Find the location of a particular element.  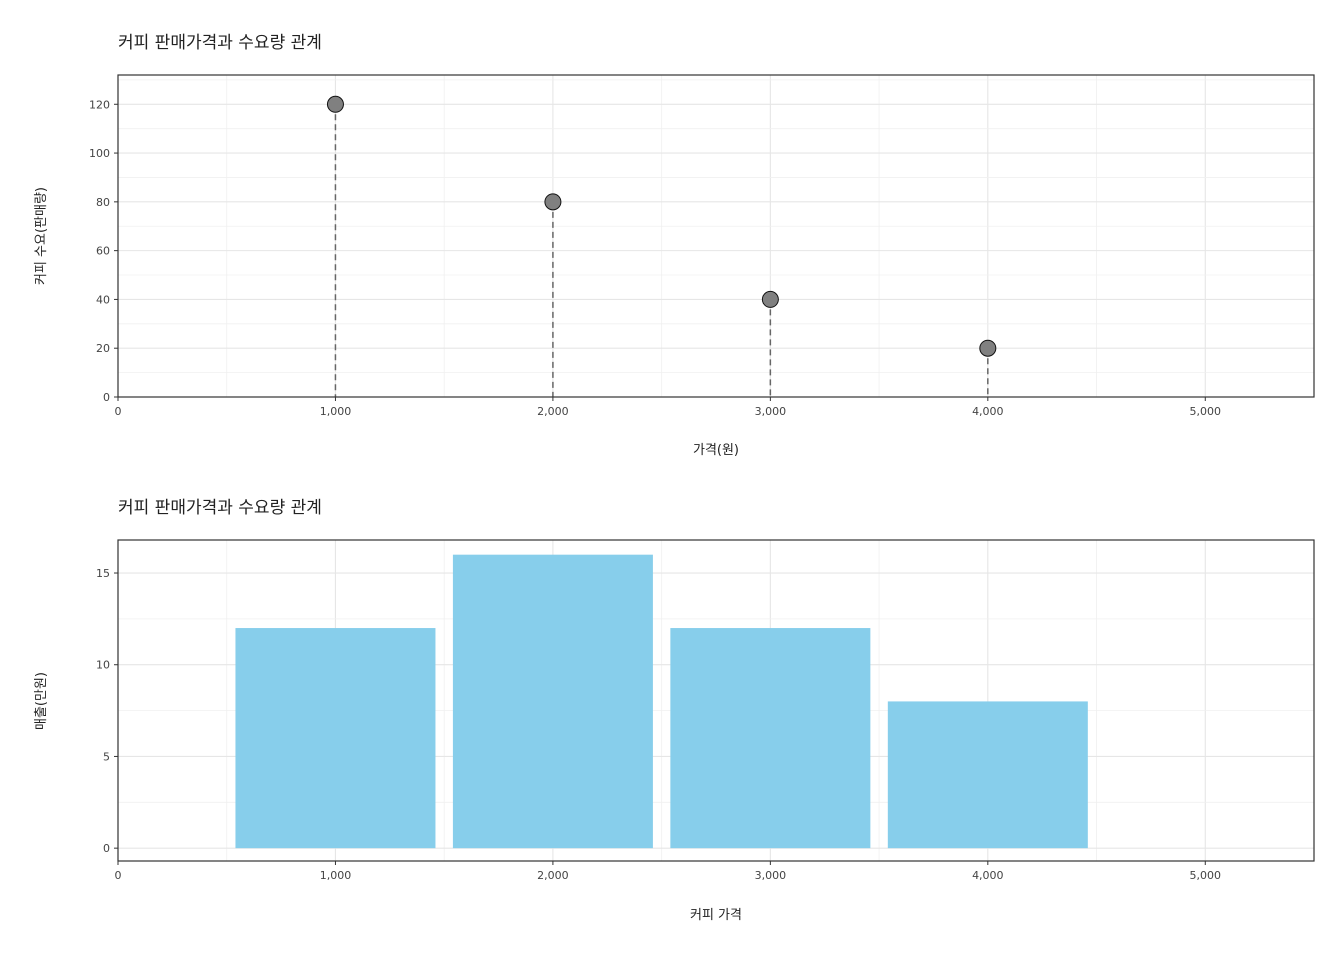

y-tick-label: 80 is located at coordinates (103, 202).